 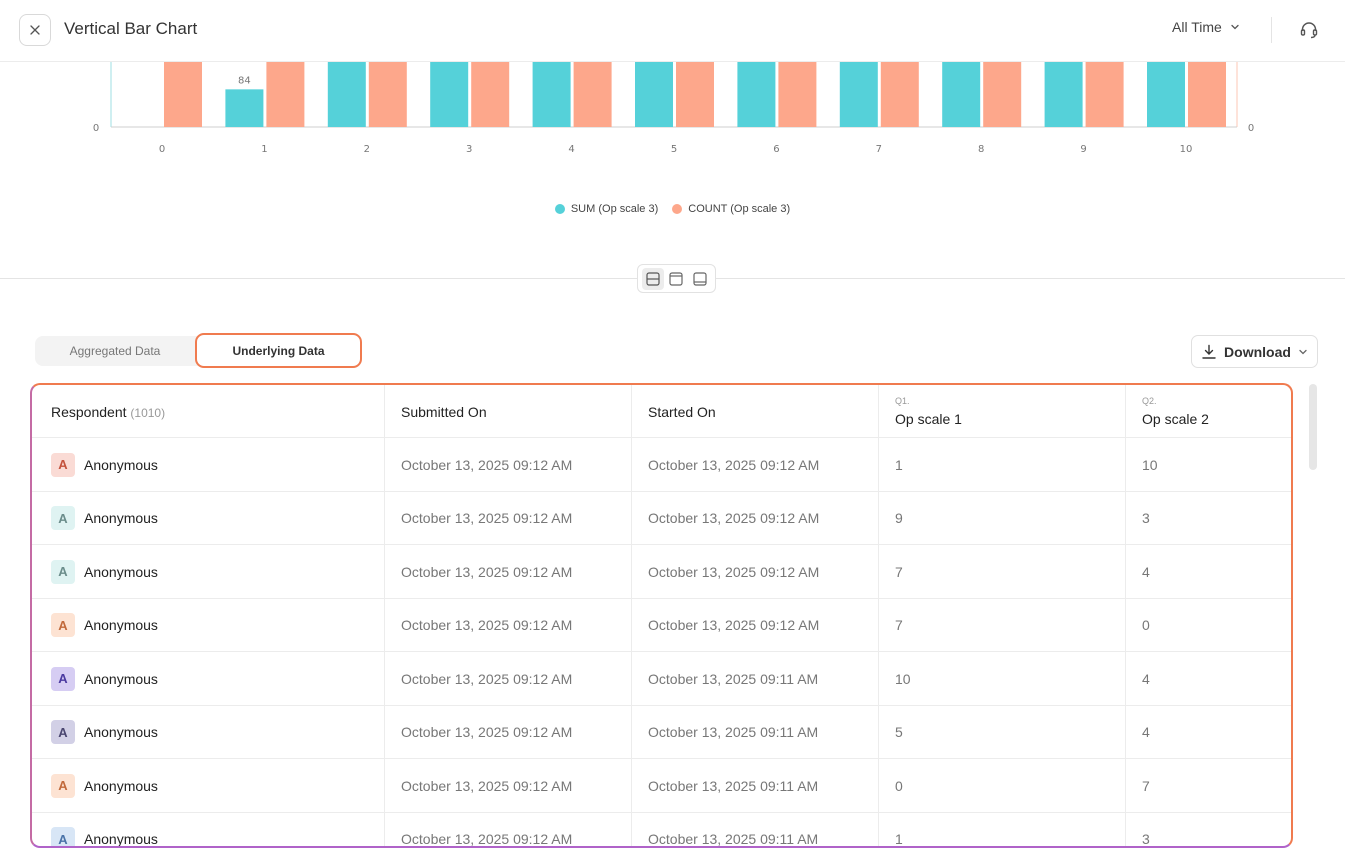 What do you see at coordinates (244, 80) in the screenshot?
I see `data-label: 84` at bounding box center [244, 80].